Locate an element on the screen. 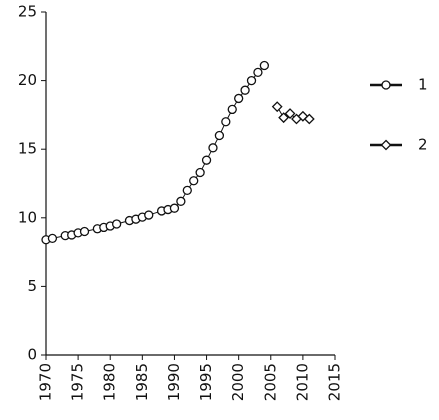 The height and width of the screenshot is (420, 439). x-tick-label: 1990 is located at coordinates (174, 382).